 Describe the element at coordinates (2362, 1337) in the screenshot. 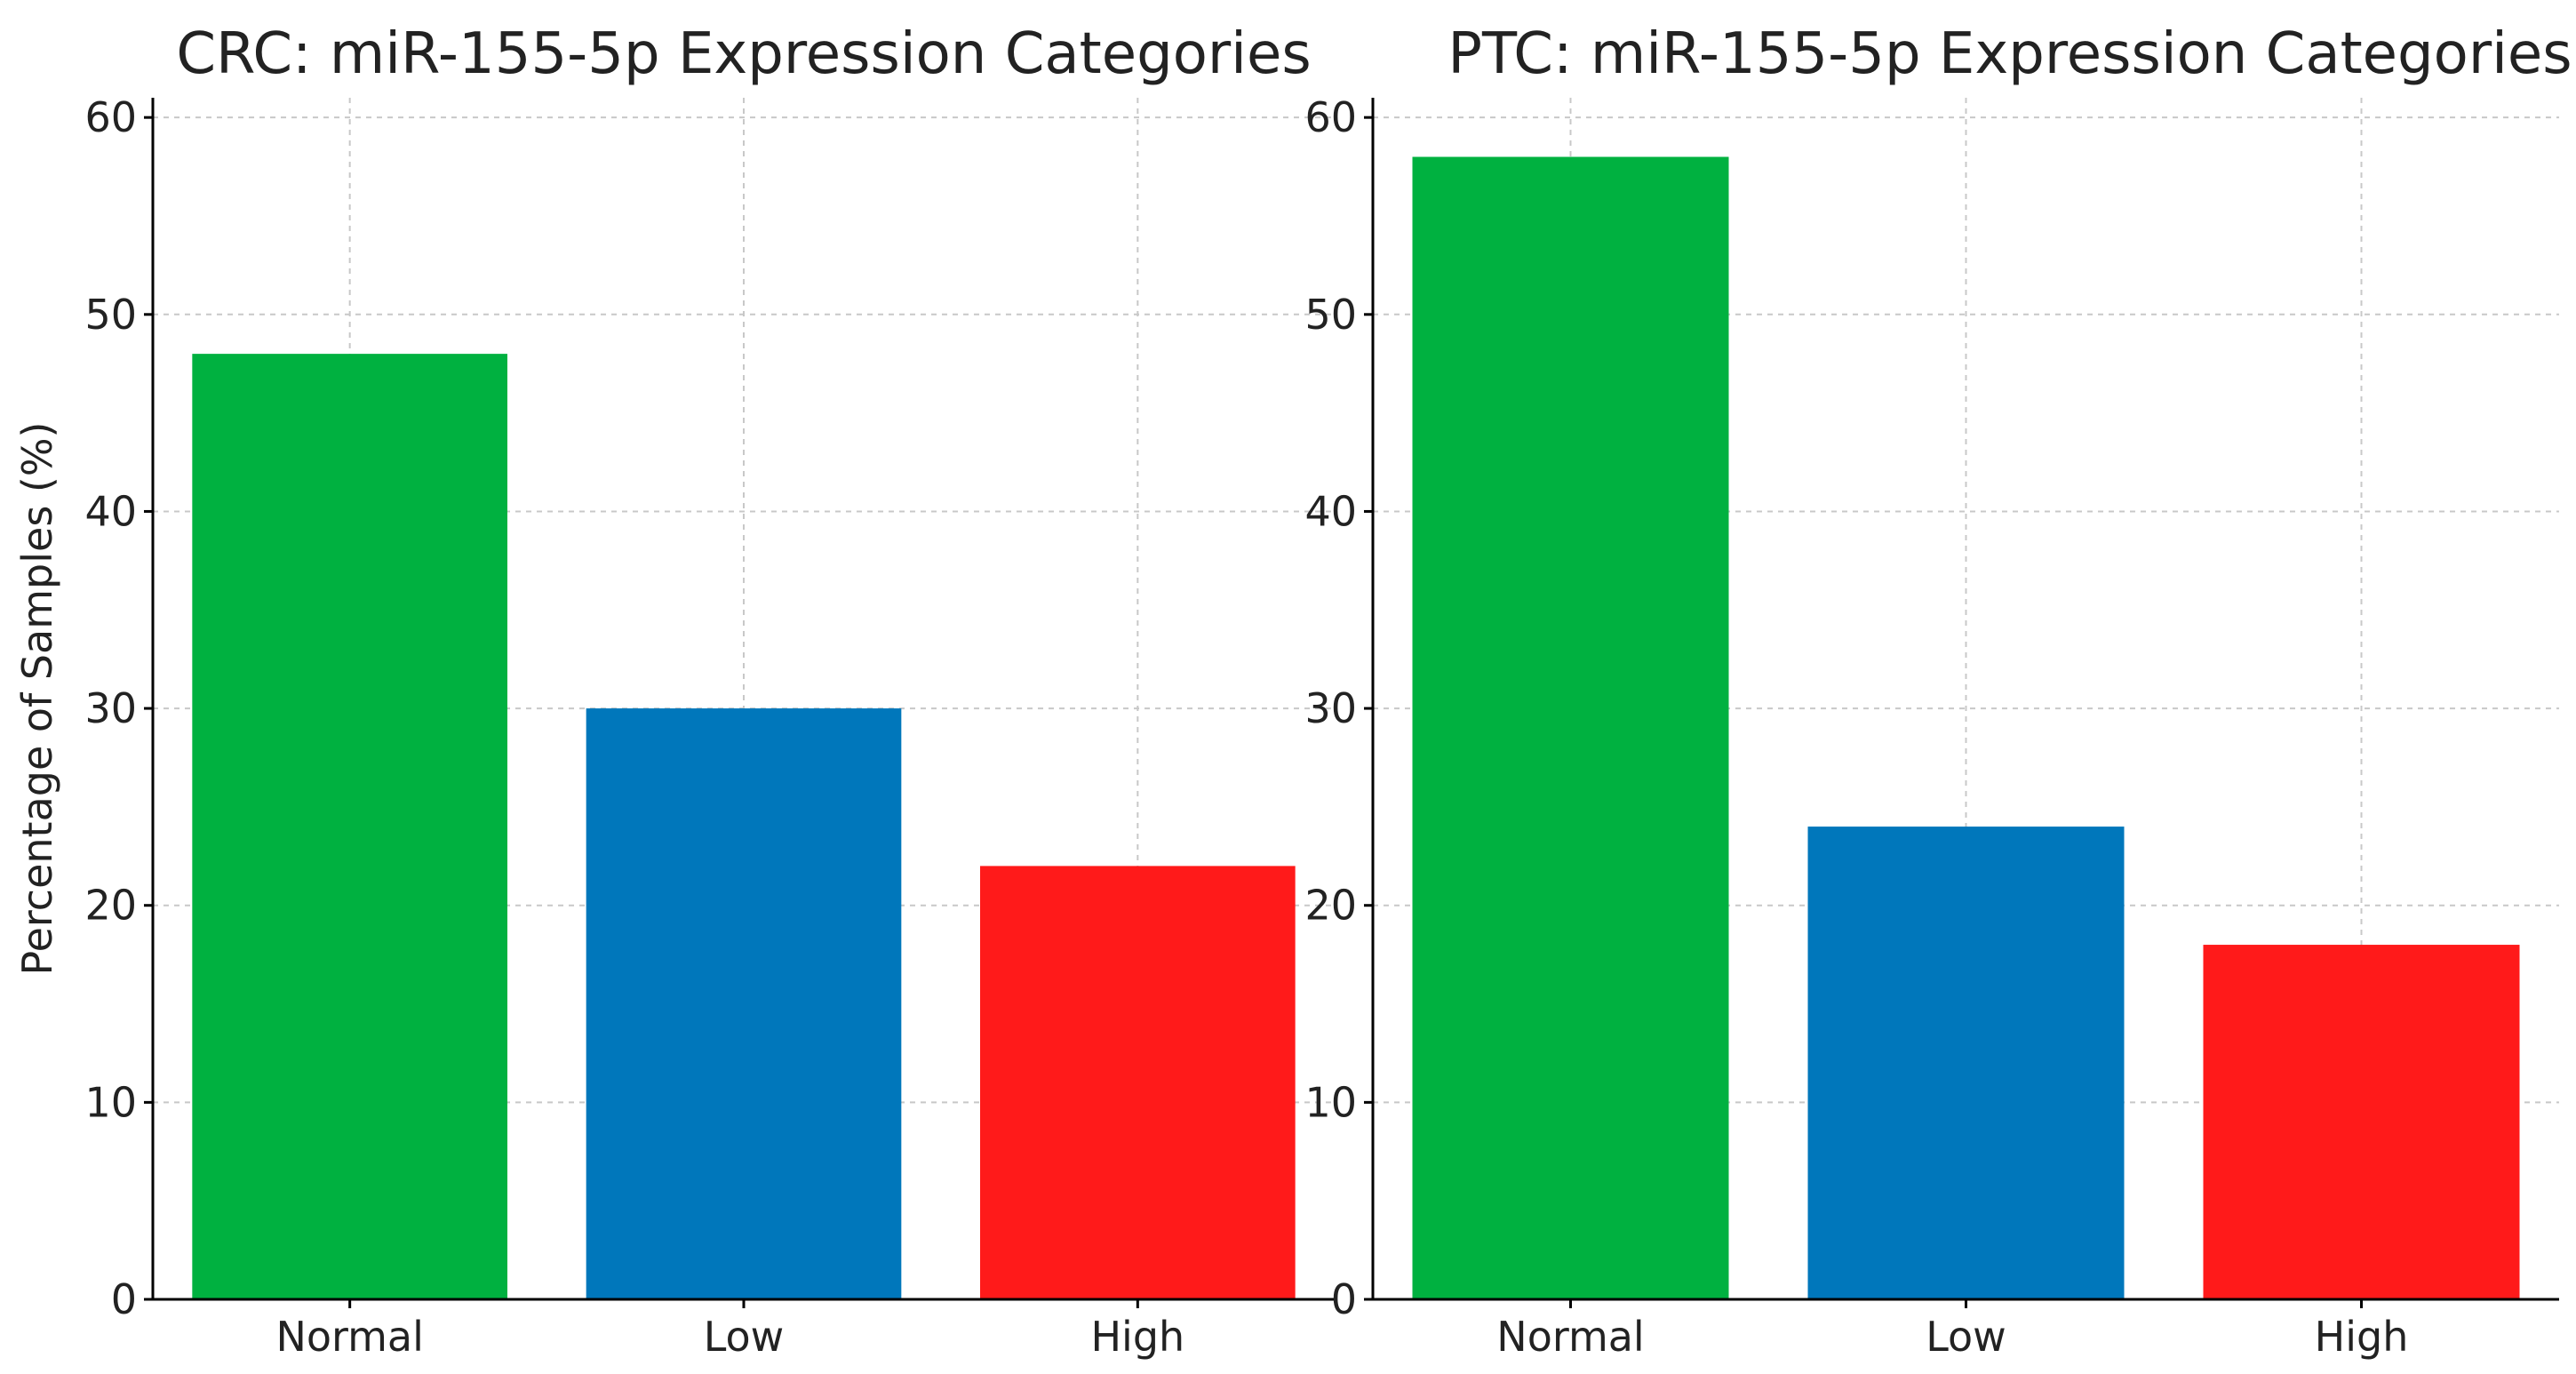

I see `ptc-x-tick-label: High` at that location.